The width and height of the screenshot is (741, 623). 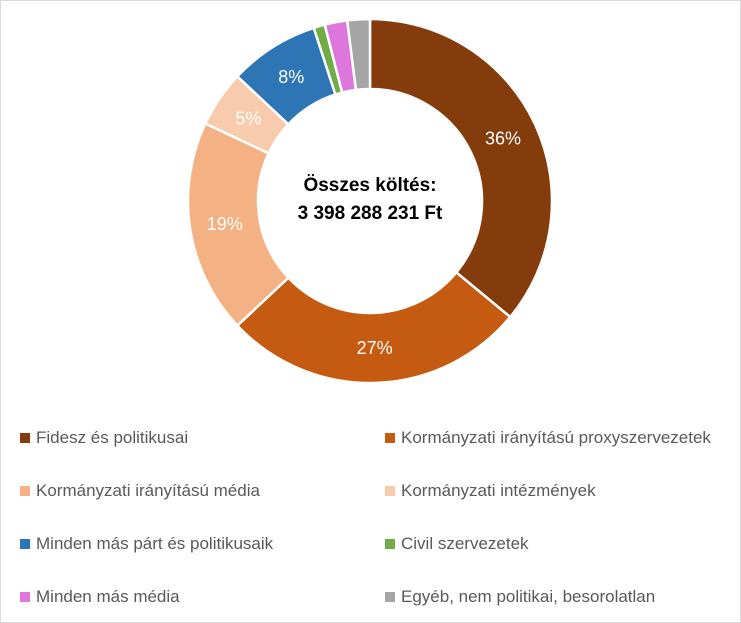 I want to click on center-title: Összes költés:, so click(x=370, y=185).